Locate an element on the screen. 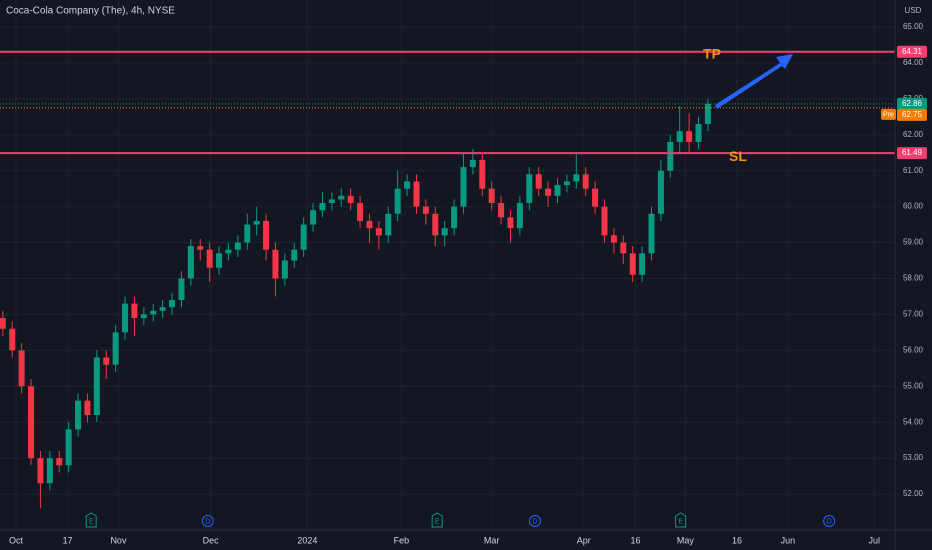  pre-market-label: 62.75 is located at coordinates (912, 114).